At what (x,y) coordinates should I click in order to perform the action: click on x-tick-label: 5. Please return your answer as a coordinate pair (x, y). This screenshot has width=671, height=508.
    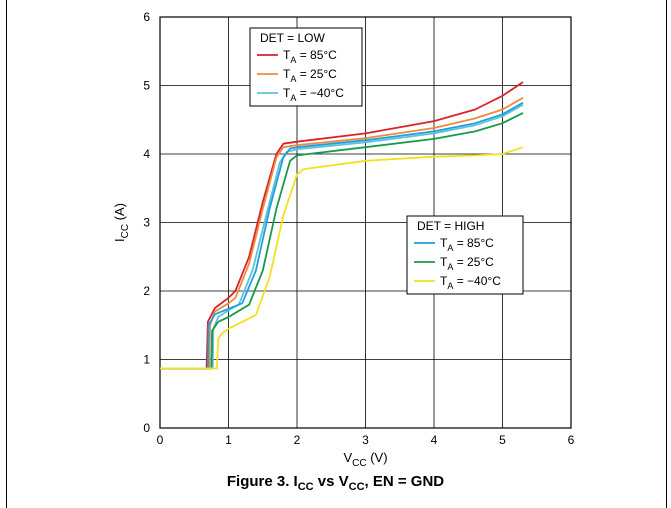
    Looking at the image, I should click on (502, 440).